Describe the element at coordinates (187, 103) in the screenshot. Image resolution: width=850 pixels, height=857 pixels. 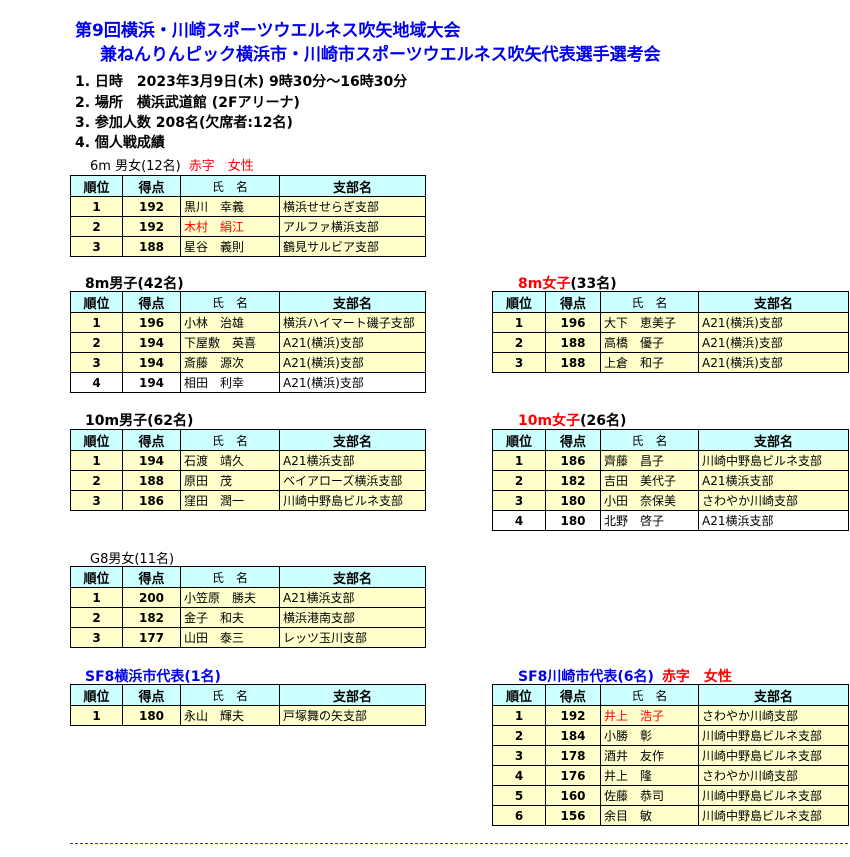
I see `info-venue: 2. 場所 横浜武道館 (2Fアリーナ)` at that location.